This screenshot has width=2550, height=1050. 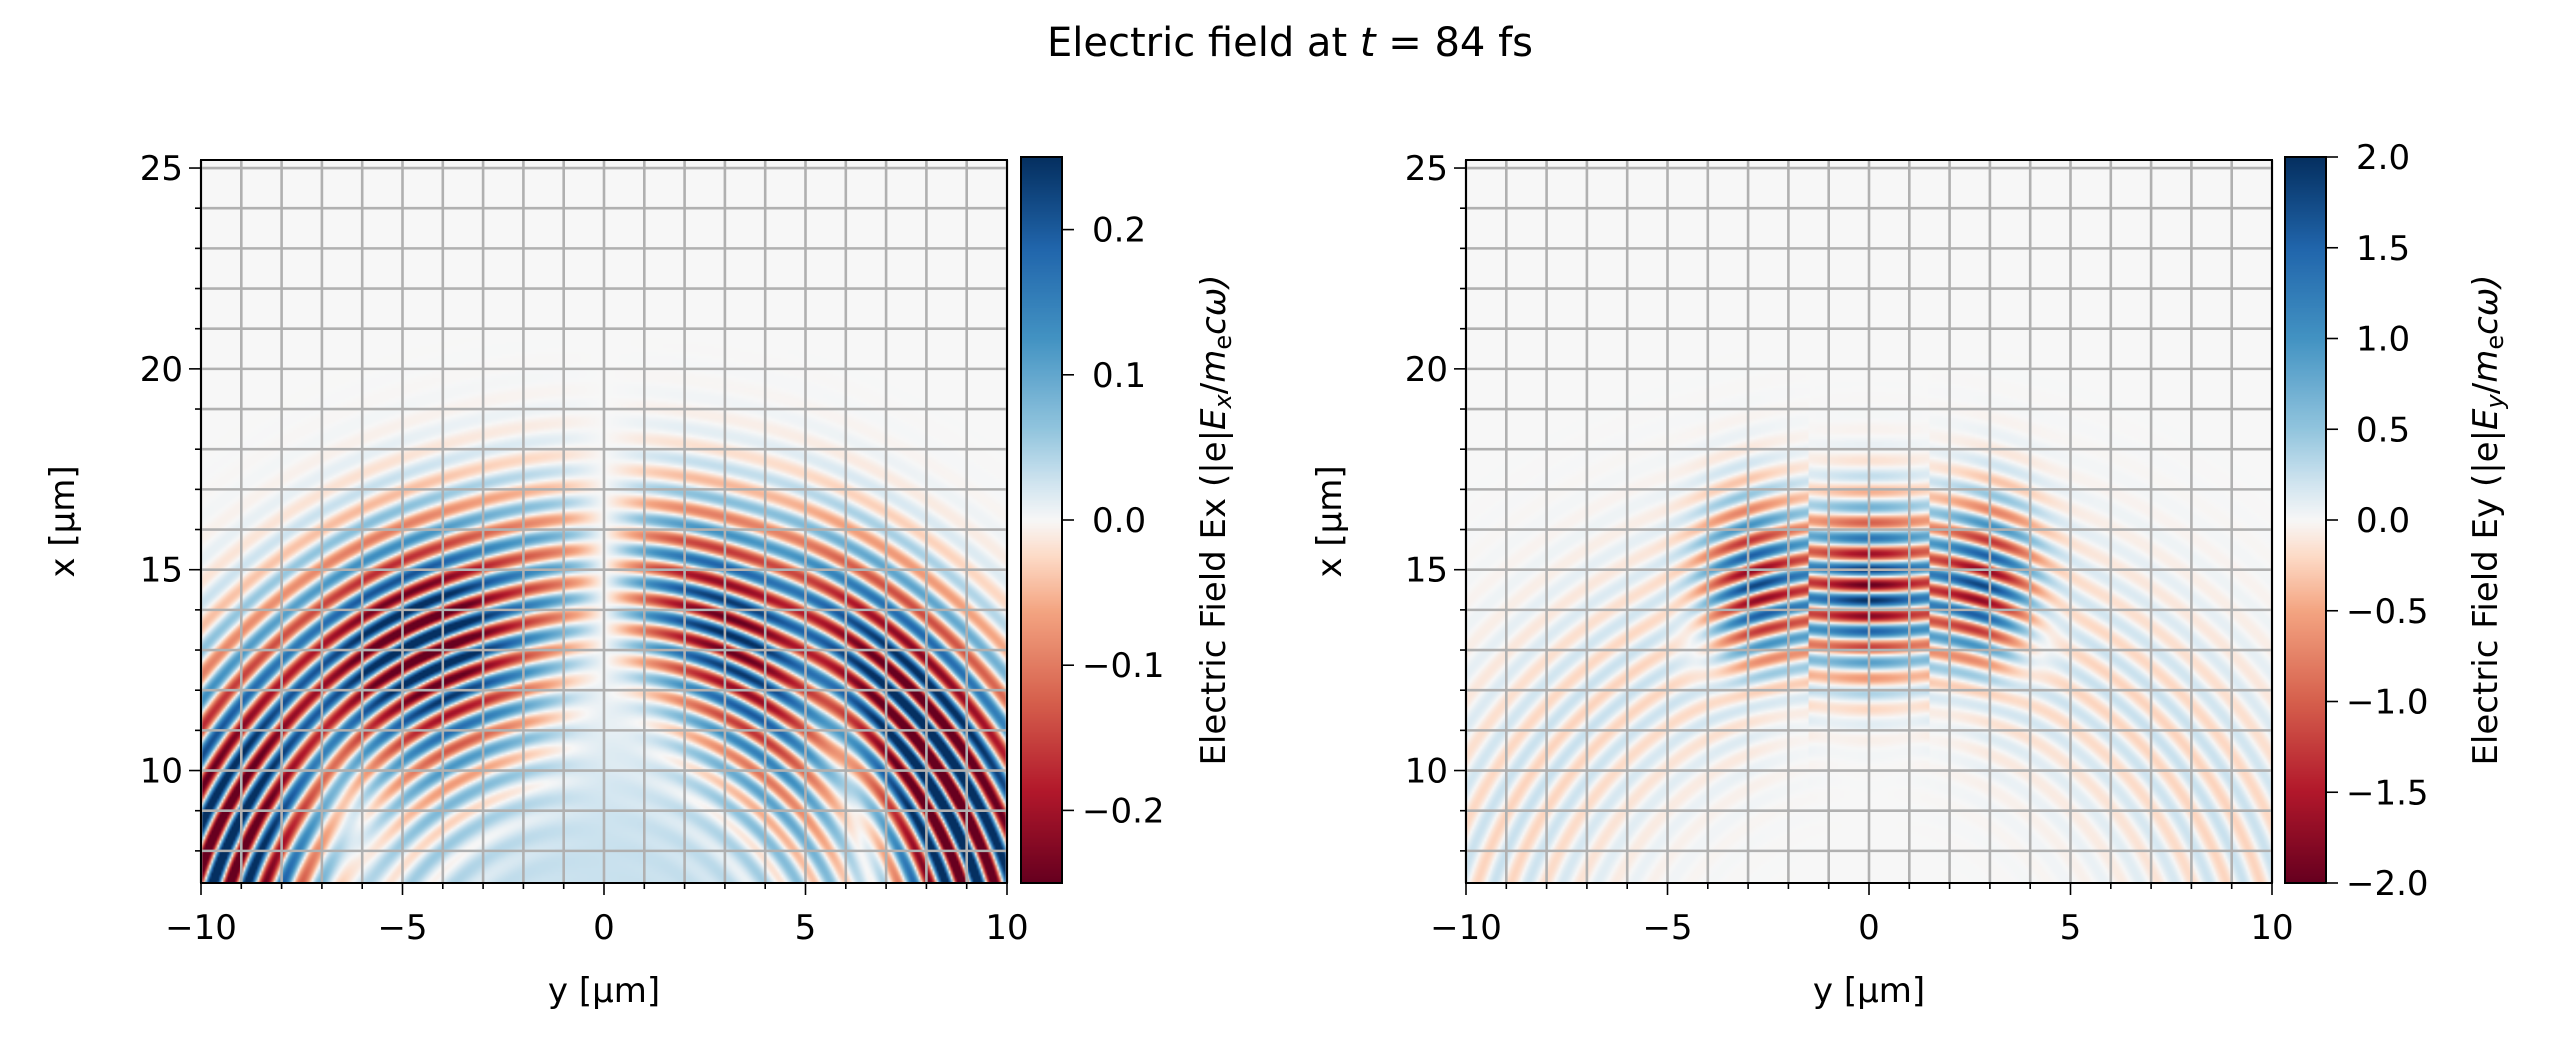 I want to click on colorbar-tick-label: −1.0, so click(x=2387, y=703).